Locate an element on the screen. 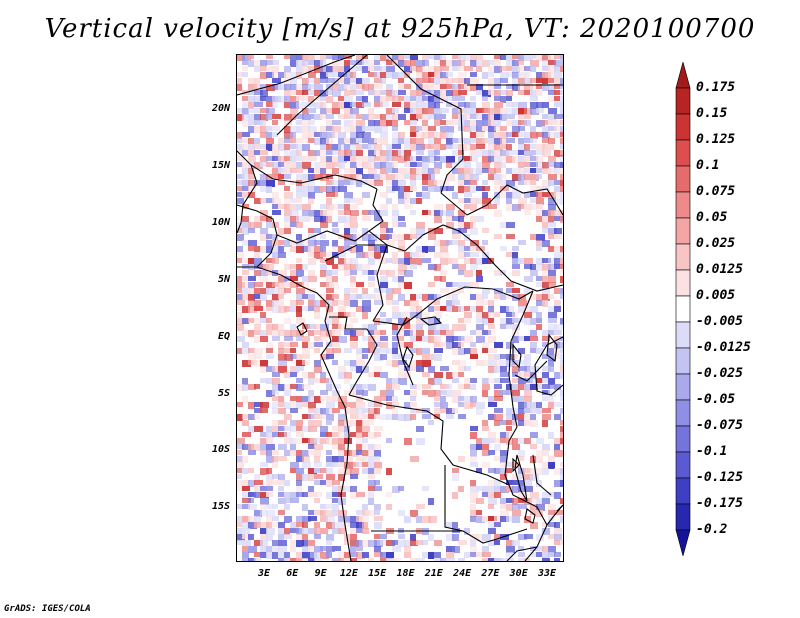  longitude-label: 9E is located at coordinates (320, 573).